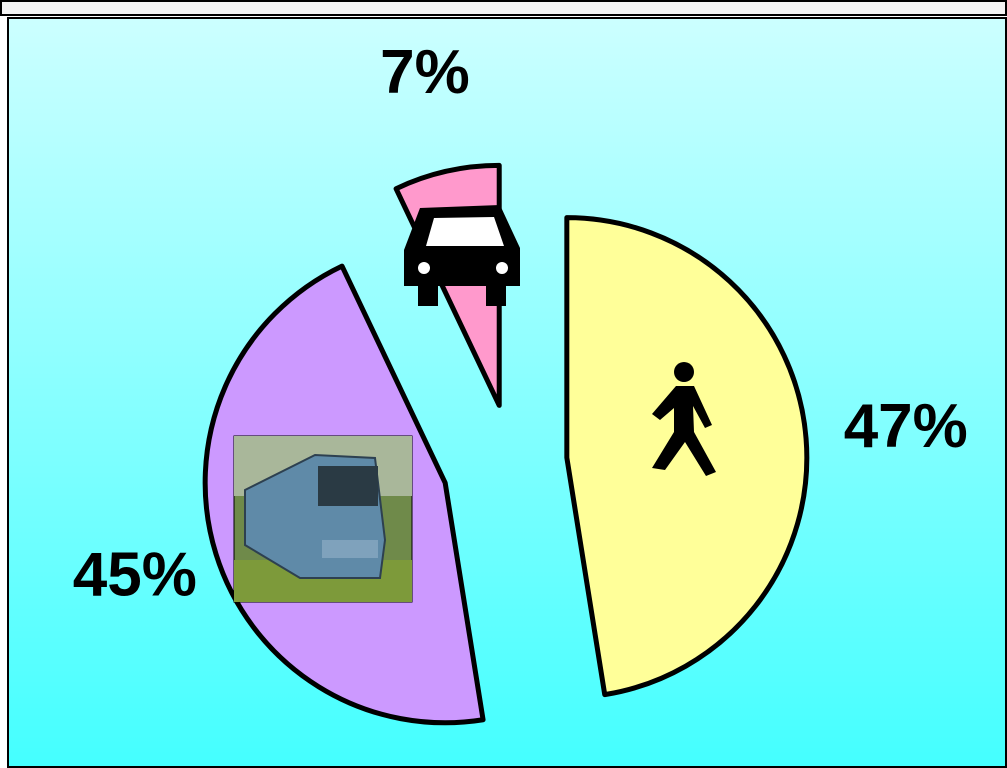 Image resolution: width=1007 pixels, height=768 pixels. I want to click on top-strip, so click(503, 8).